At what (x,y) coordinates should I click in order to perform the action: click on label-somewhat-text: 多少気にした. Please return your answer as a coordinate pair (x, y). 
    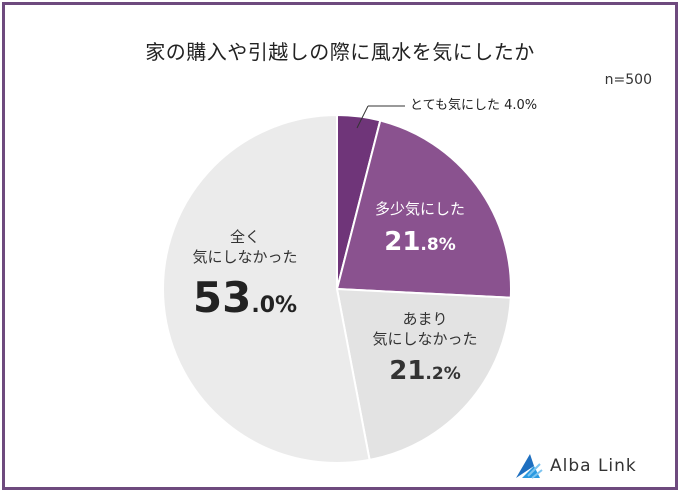
    Looking at the image, I should click on (419, 209).